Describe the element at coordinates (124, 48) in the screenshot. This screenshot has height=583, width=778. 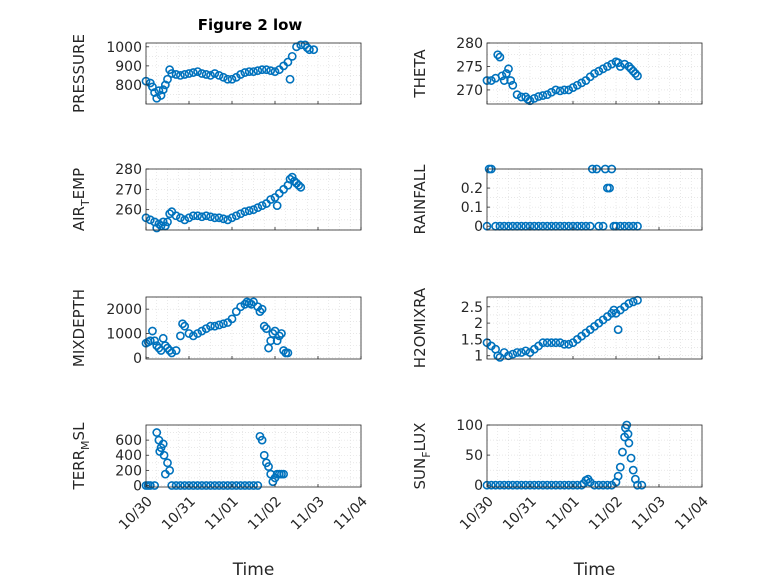
I see `y-tick-label: 1000` at that location.